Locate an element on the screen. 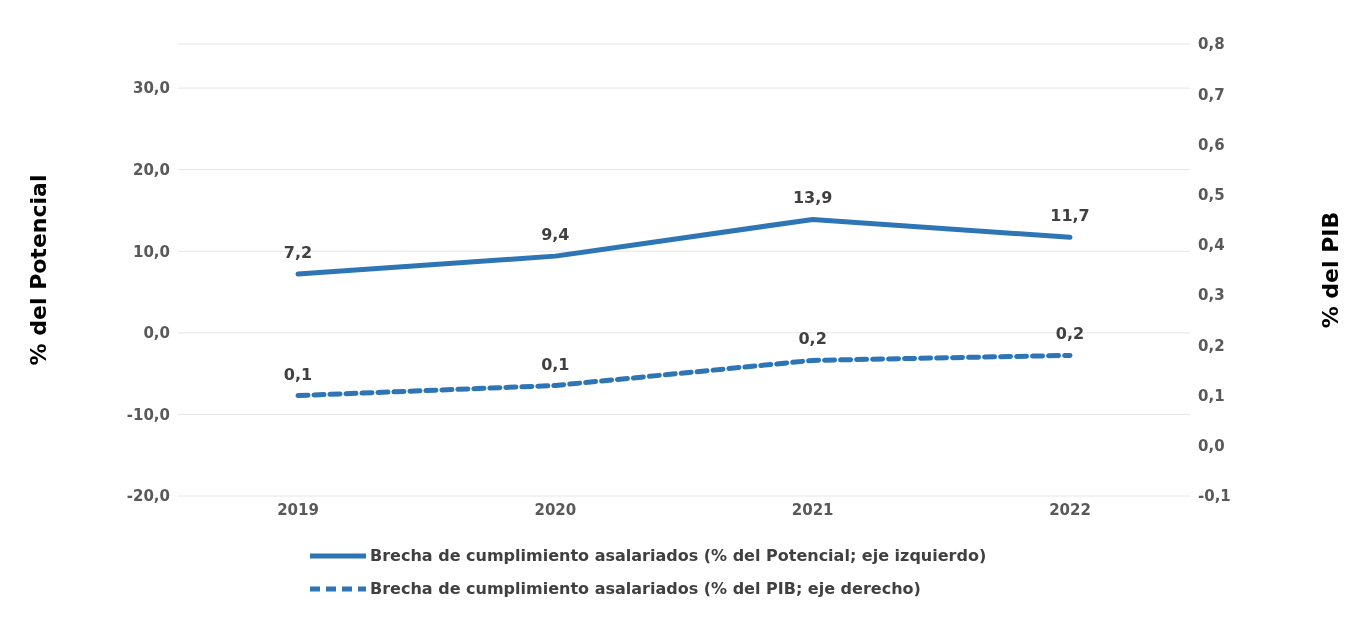 This screenshot has width=1368, height=622. y2-tick-label: 0,2 is located at coordinates (1211, 345).